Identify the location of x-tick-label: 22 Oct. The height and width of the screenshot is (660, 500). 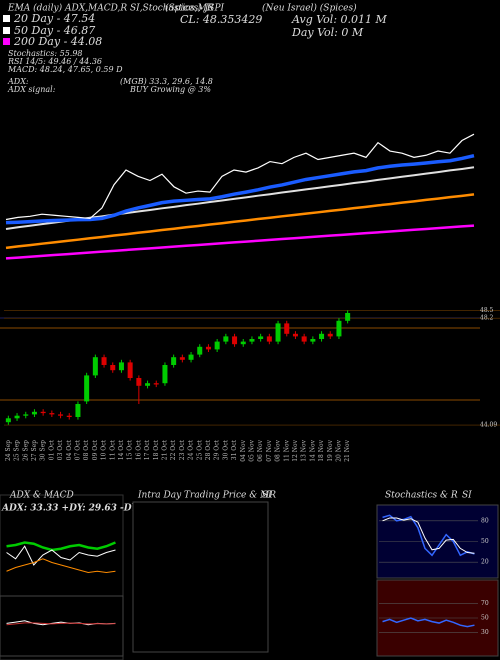
(173, 449).